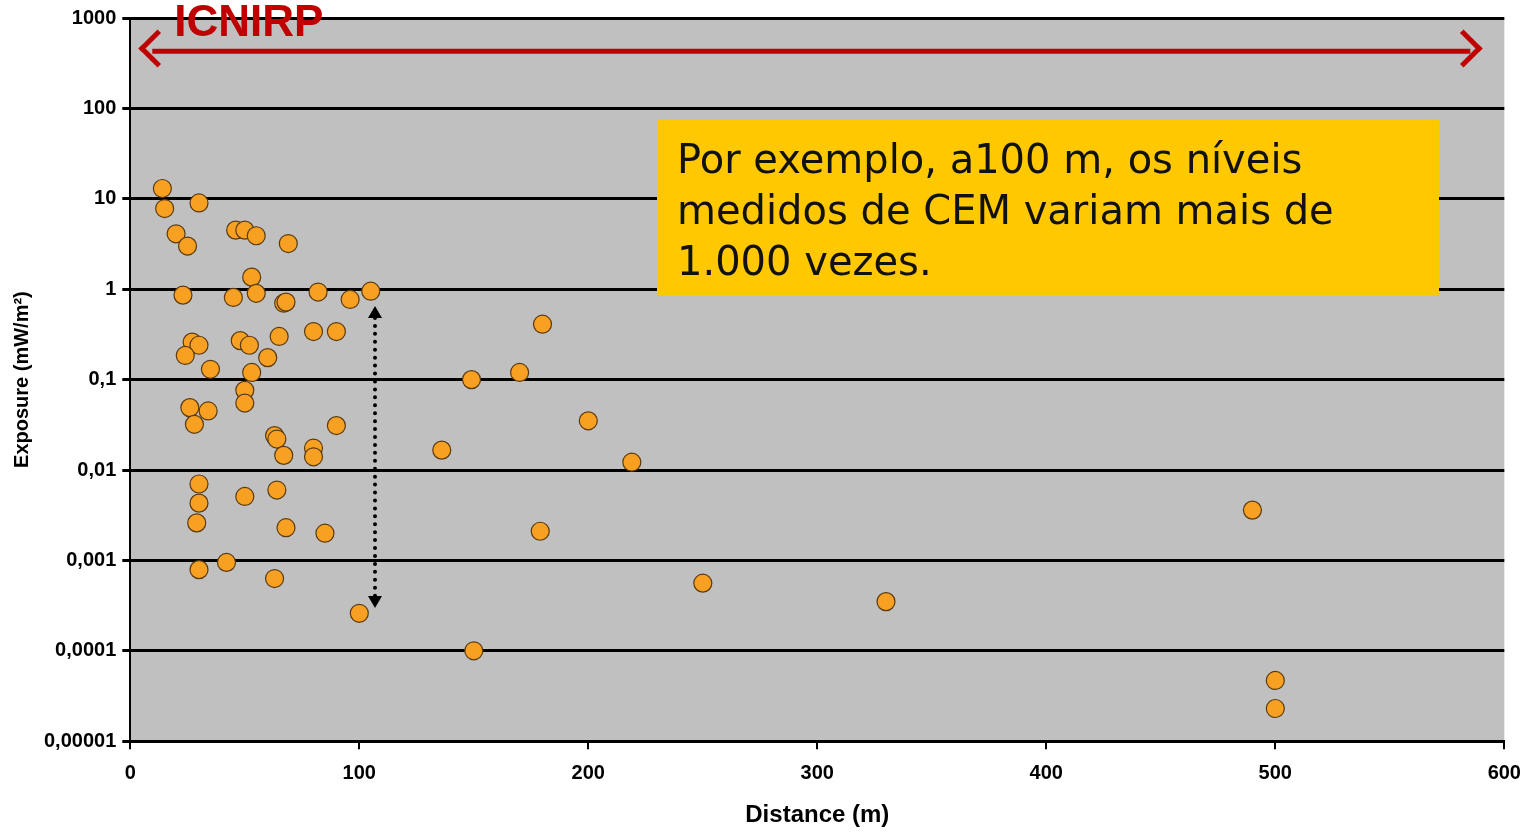 The height and width of the screenshot is (838, 1533). I want to click on x-tick-label: 300, so click(817, 771).